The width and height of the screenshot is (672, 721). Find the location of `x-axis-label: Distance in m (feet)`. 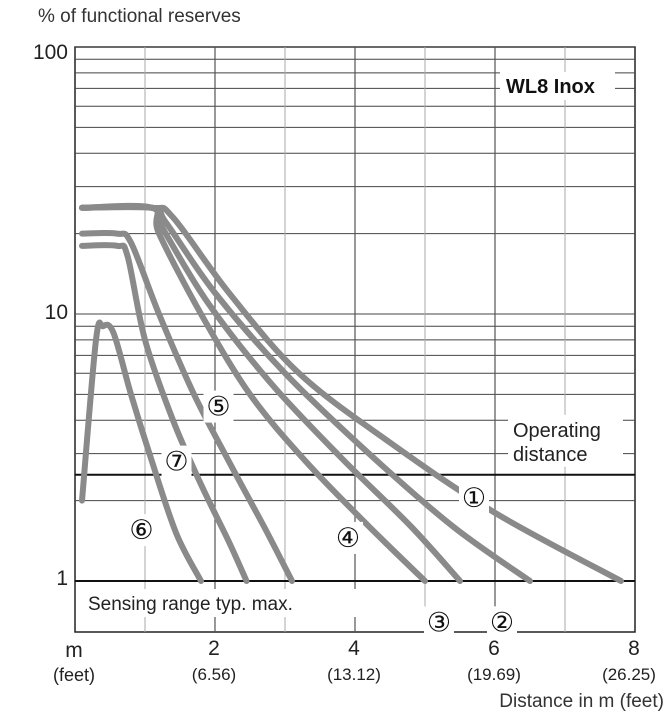

x-axis-label: Distance in m (feet) is located at coordinates (581, 701).